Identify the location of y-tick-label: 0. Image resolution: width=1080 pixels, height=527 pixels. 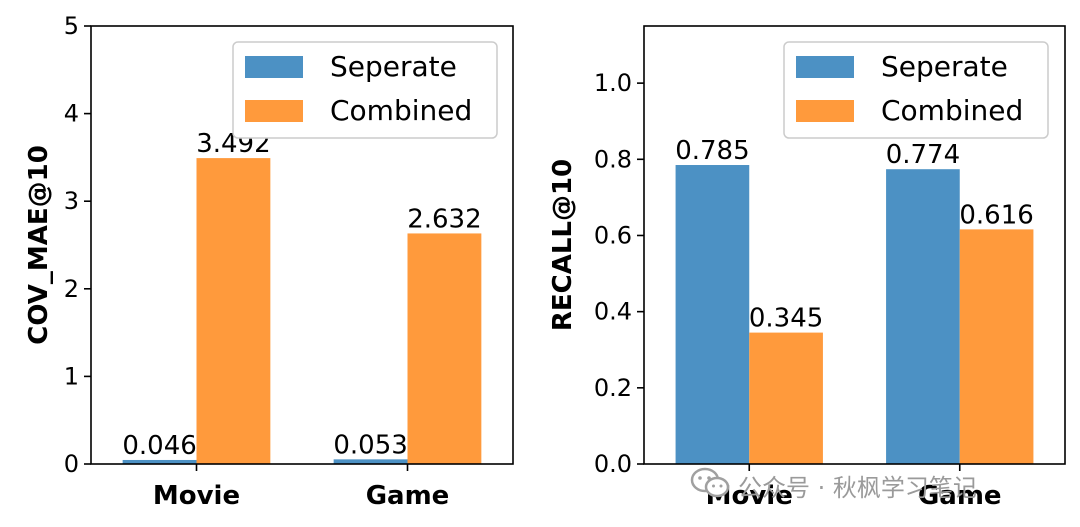
(71, 464).